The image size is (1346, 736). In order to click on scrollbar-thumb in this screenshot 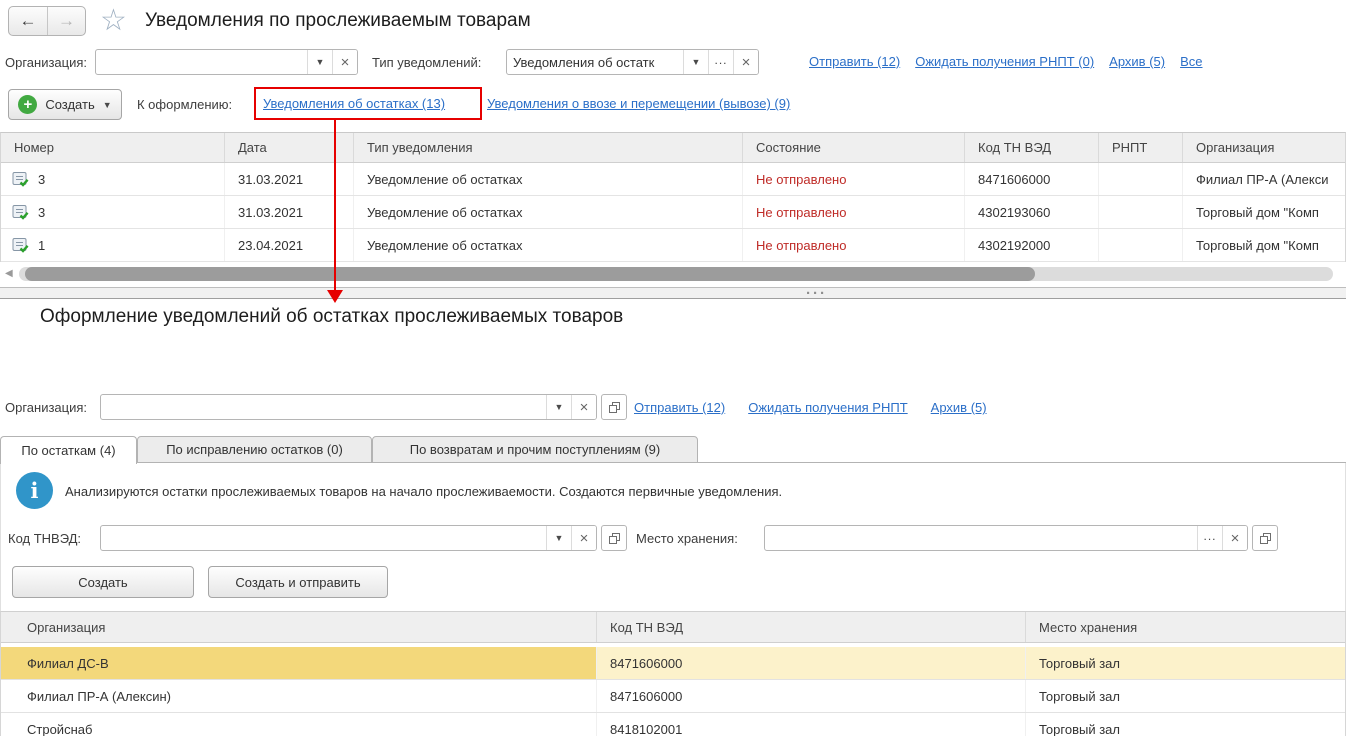, I will do `click(530, 274)`.